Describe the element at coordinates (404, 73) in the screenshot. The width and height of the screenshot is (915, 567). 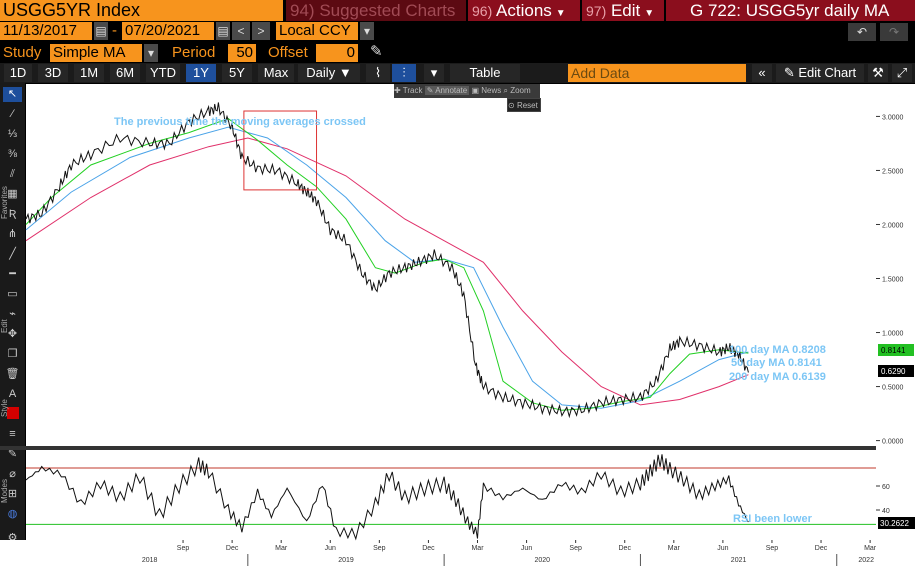
I see `bar-chart-icon: ⫶` at that location.